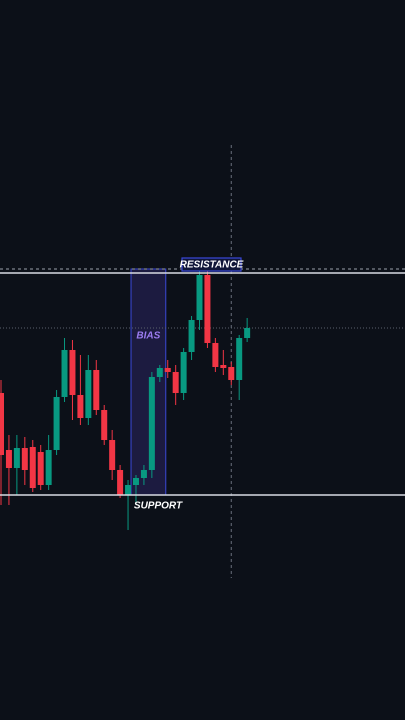 Image resolution: width=405 pixels, height=720 pixels. I want to click on bias-label: BIAS, so click(148, 336).